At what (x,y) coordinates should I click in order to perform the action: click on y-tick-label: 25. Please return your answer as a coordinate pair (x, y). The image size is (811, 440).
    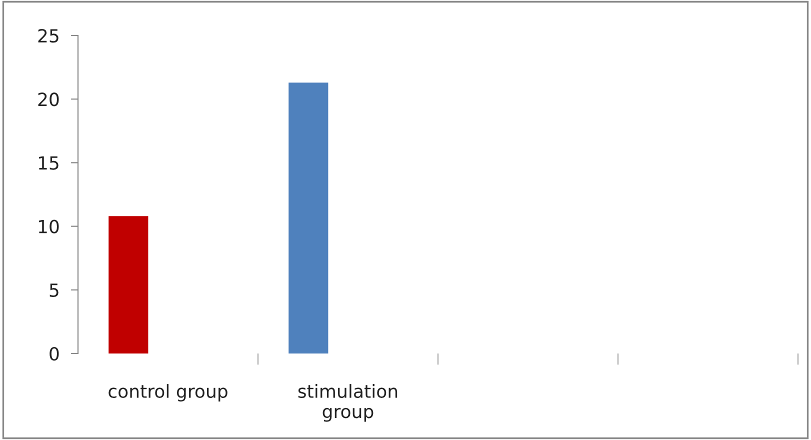
    Looking at the image, I should click on (48, 35).